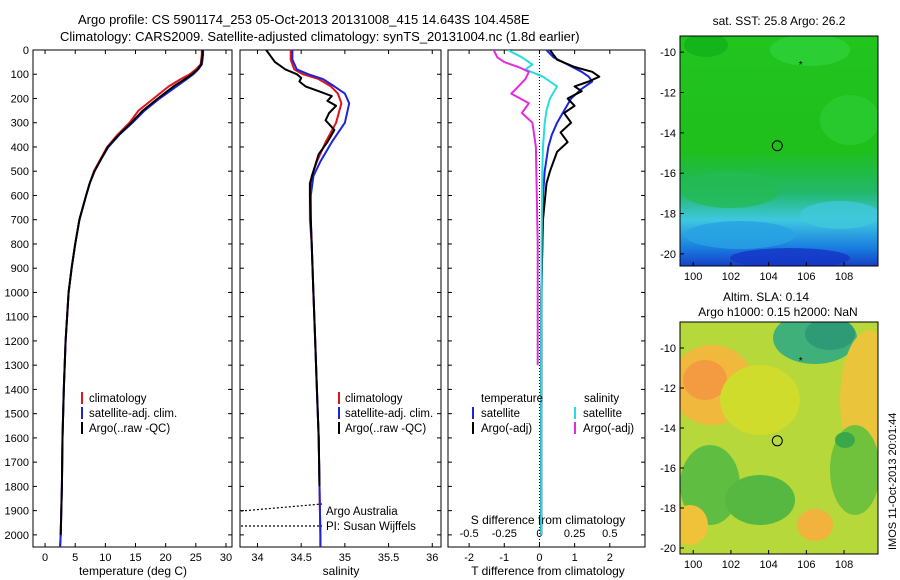 This screenshot has width=900, height=580. What do you see at coordinates (257, 558) in the screenshot?
I see `x-tick-label: 34` at bounding box center [257, 558].